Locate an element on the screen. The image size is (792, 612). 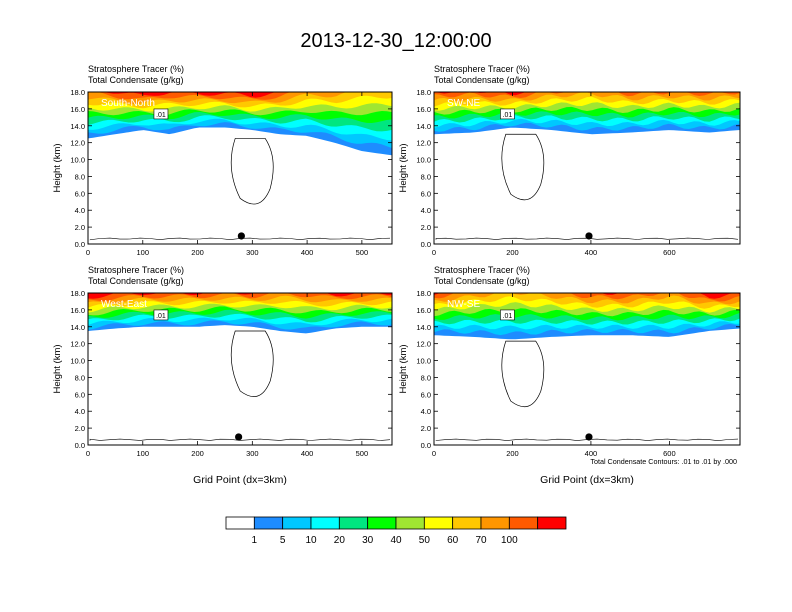
colorbar-label: 30 is located at coordinates (368, 540).